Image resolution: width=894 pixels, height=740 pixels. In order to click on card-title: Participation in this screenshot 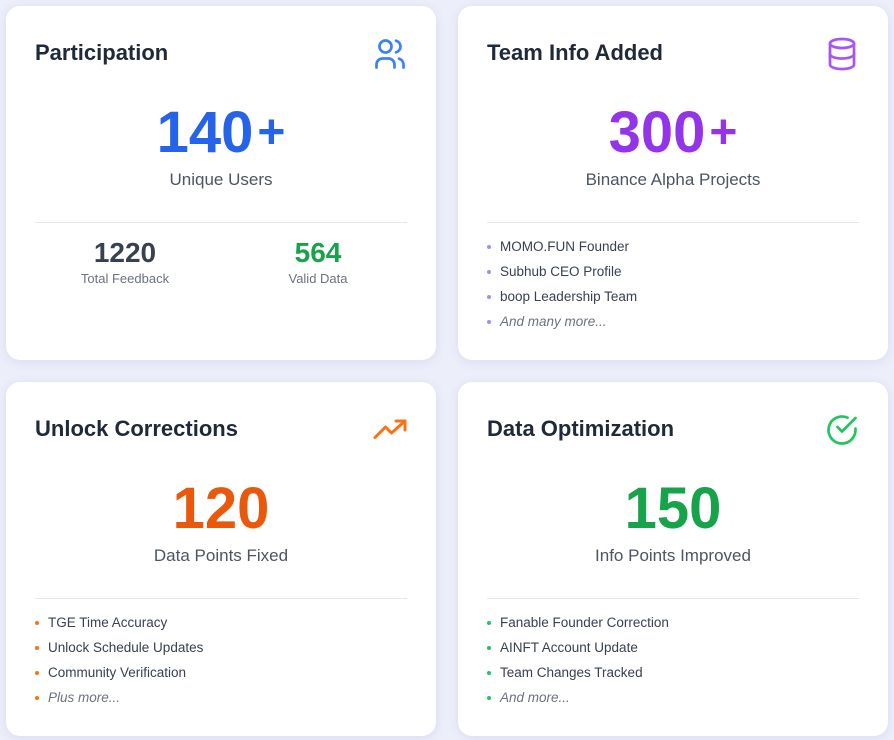, I will do `click(102, 52)`.